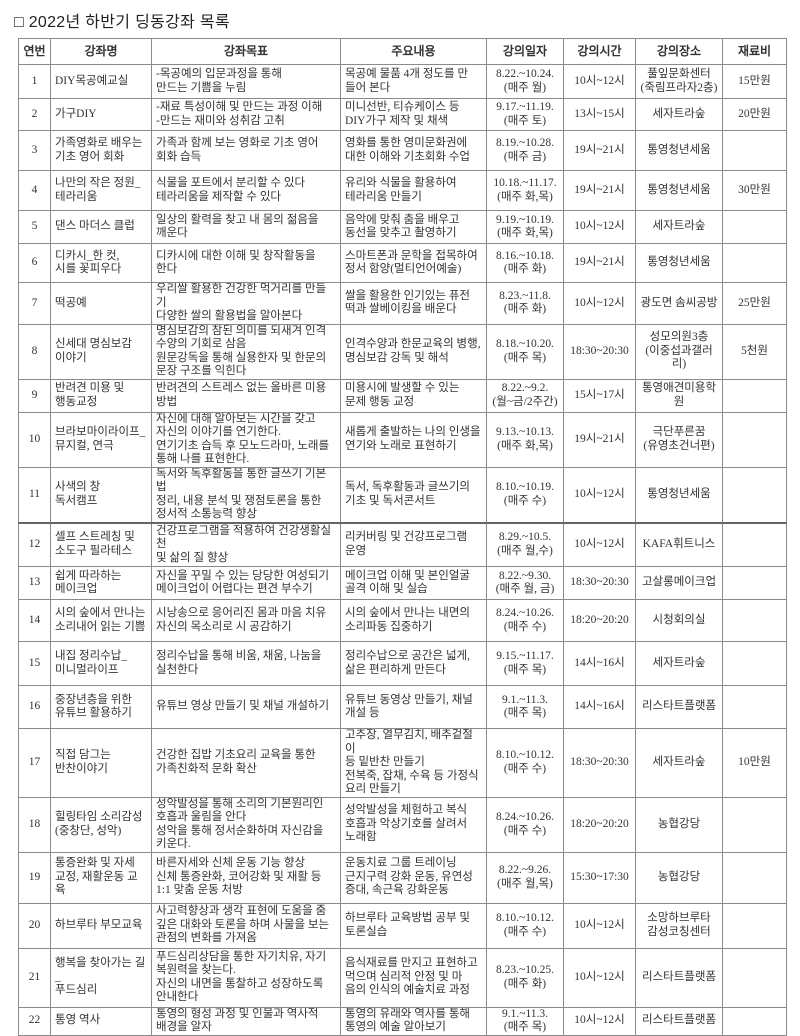 Image resolution: width=800 pixels, height=1036 pixels. I want to click on cell-fee: 20만원, so click(754, 114).